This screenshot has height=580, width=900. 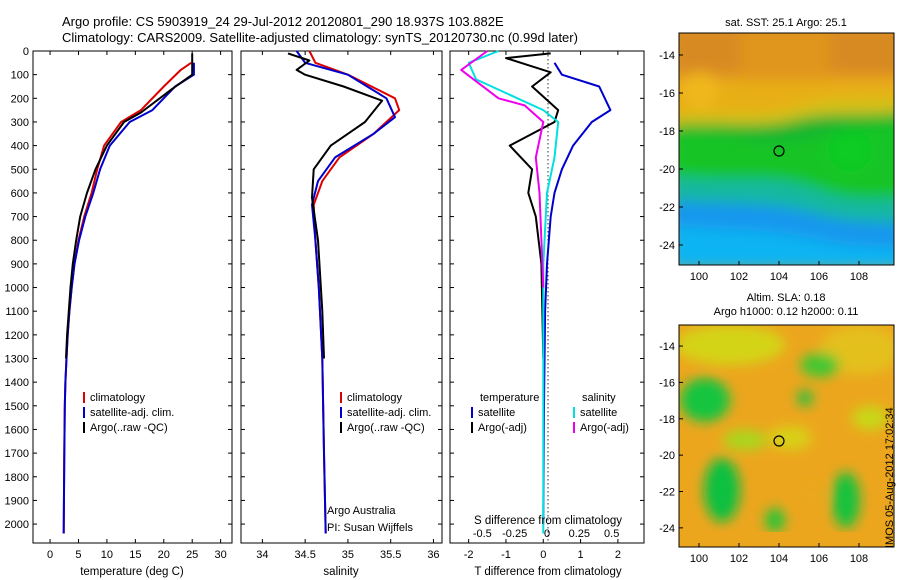 I want to click on y-tick-label: 800, so click(x=20, y=241).